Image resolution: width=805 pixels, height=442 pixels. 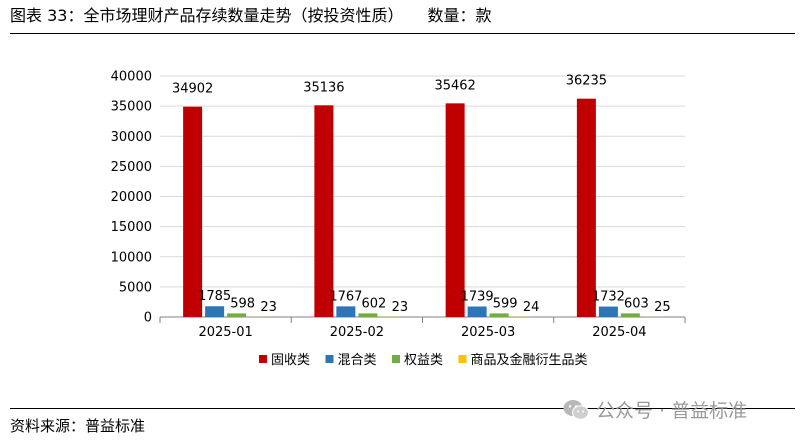 I want to click on data-label: 1767, so click(x=345, y=296).